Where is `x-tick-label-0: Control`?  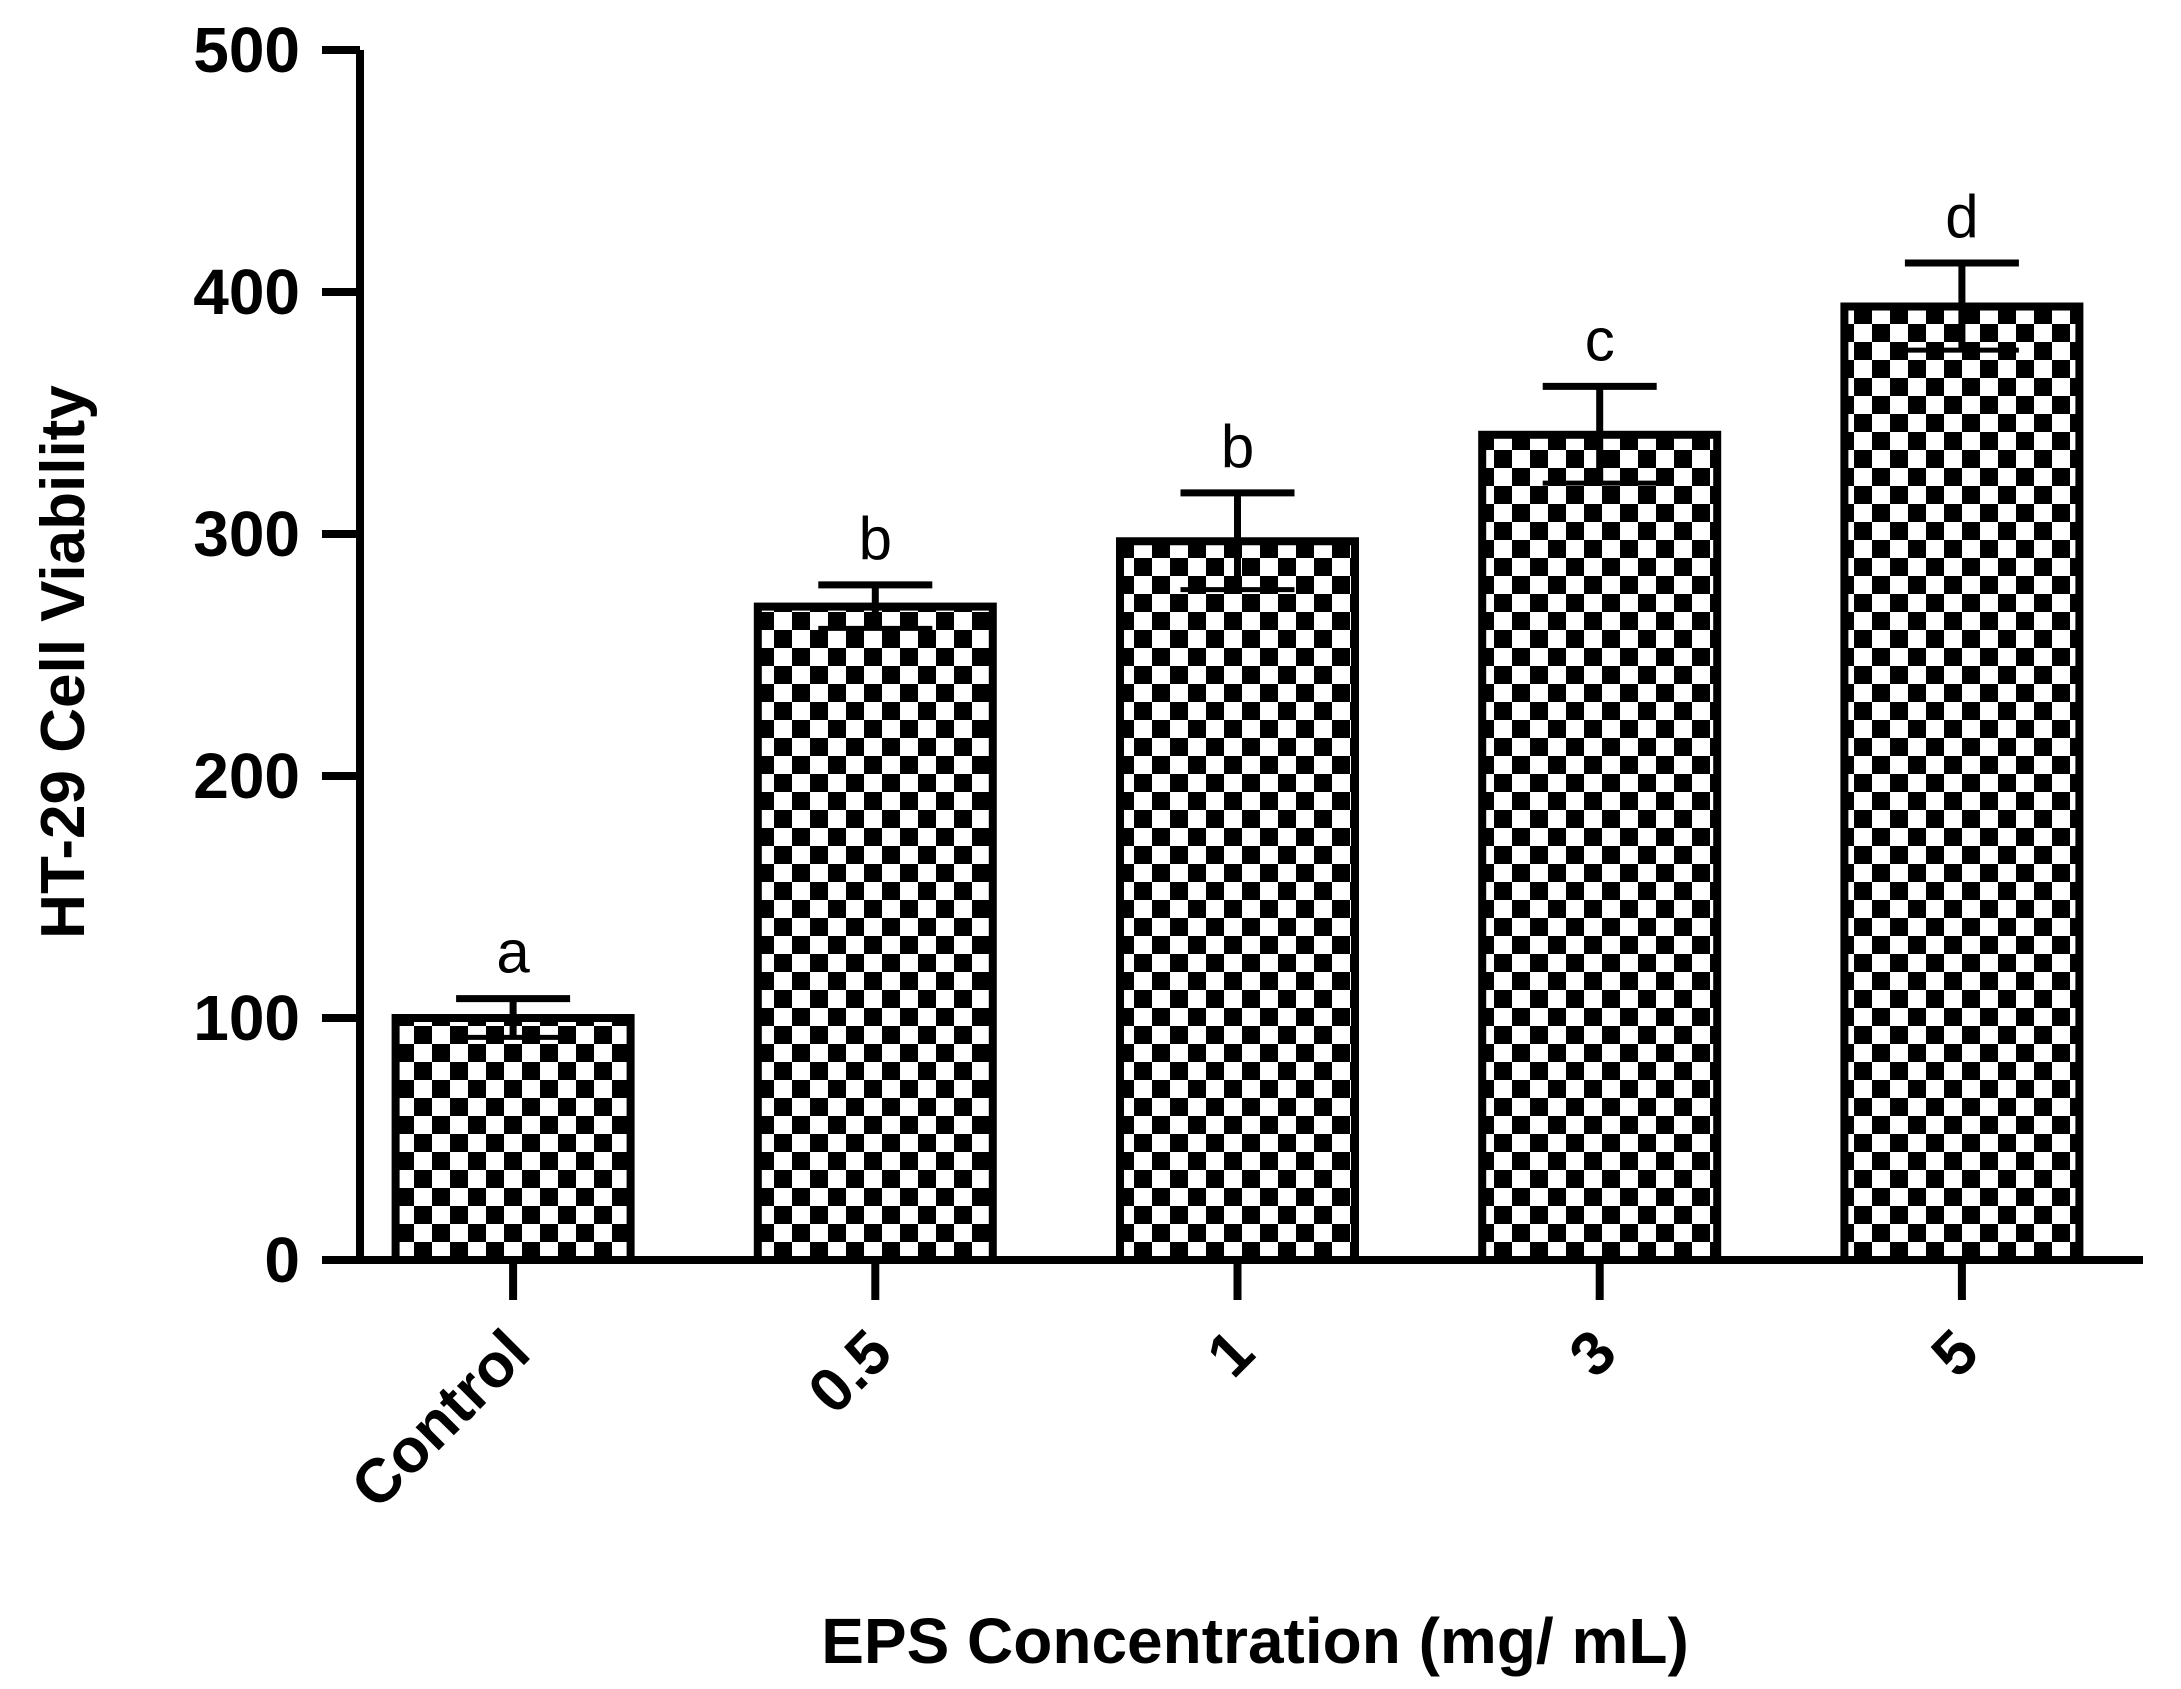
x-tick-label-0: Control is located at coordinates (440, 1419).